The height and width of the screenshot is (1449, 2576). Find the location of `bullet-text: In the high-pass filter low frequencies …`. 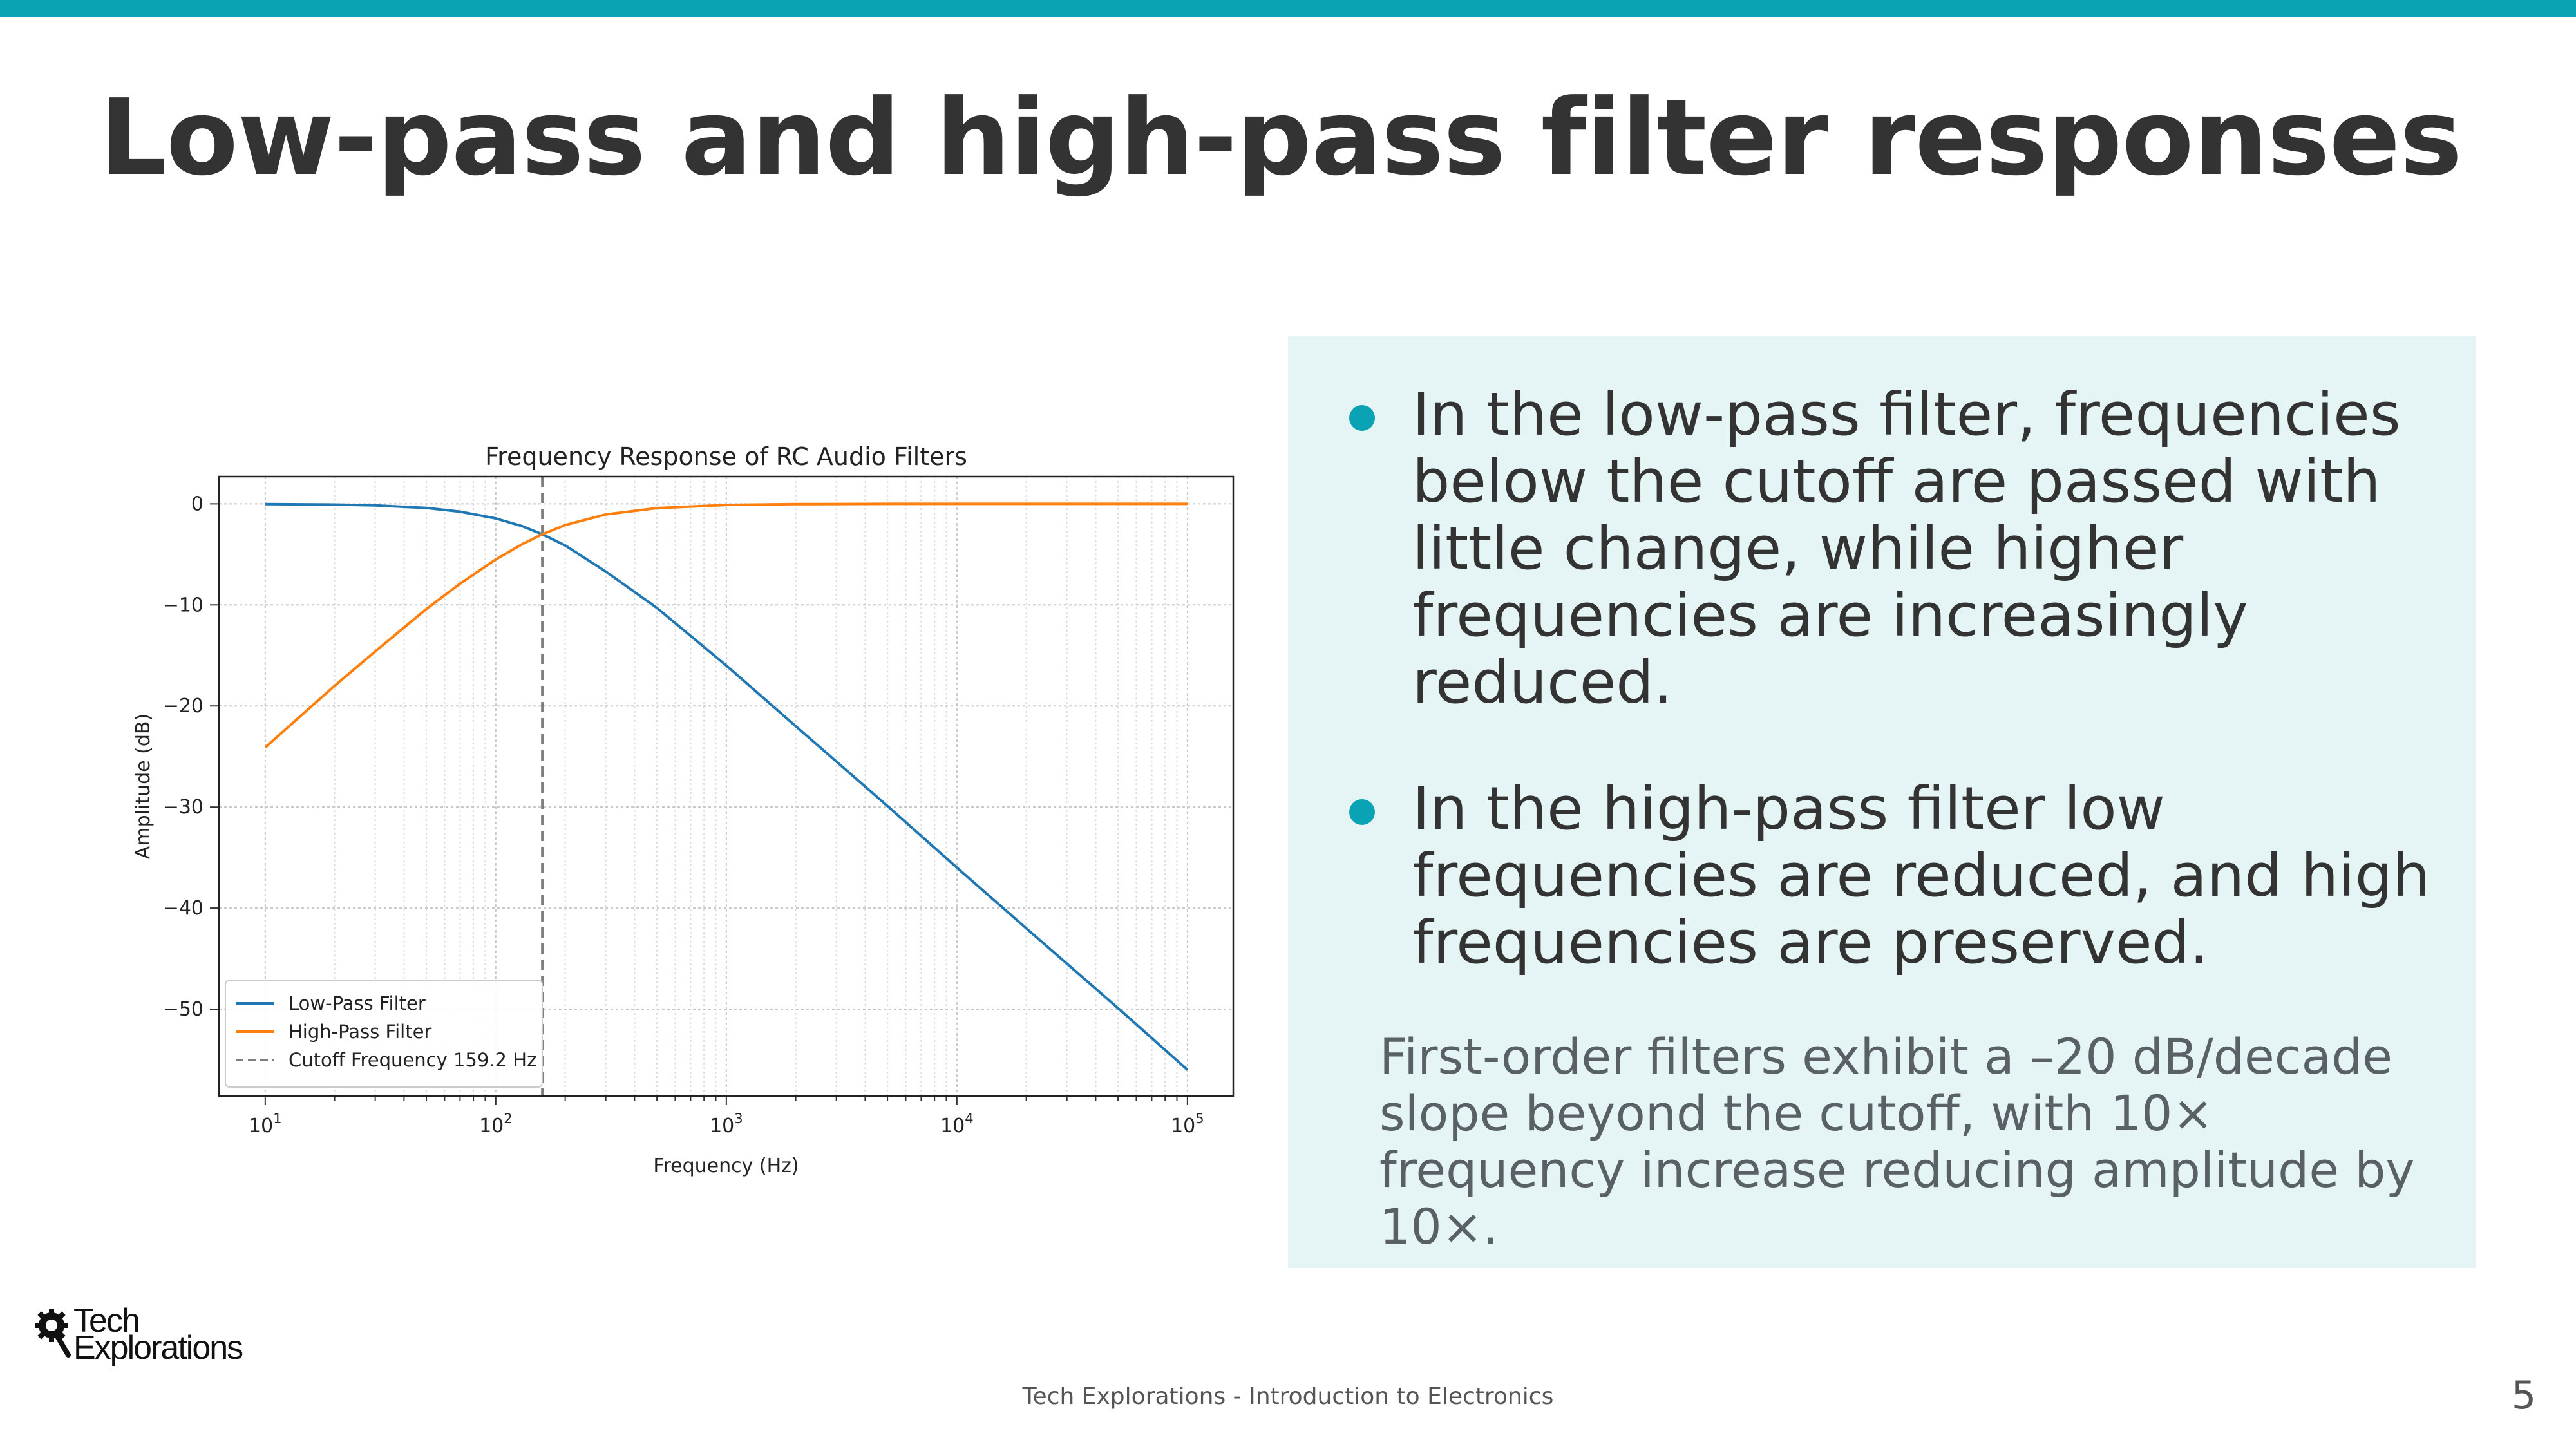

bullet-text: In the high-pass filter low frequencies … is located at coordinates (1921, 876).